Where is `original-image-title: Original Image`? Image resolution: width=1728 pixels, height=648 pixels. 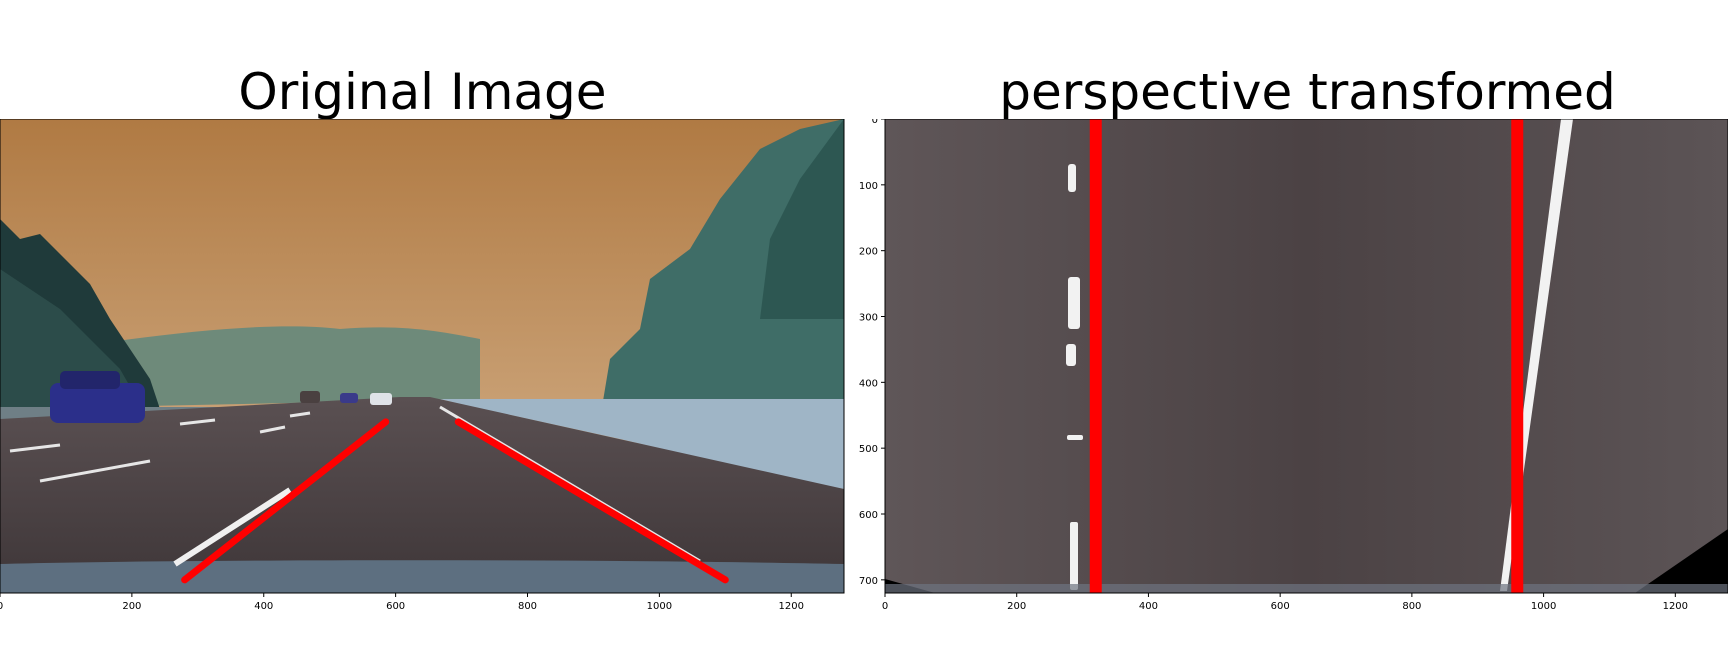 original-image-title: Original Image is located at coordinates (422, 92).